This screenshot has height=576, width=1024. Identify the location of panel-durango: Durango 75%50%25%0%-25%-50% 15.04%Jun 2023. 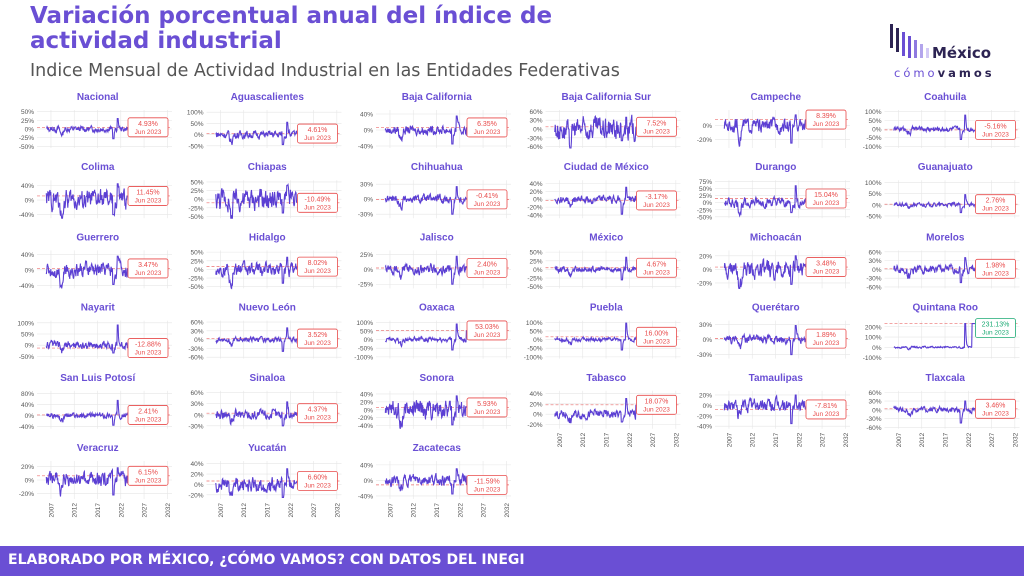
(773, 191).